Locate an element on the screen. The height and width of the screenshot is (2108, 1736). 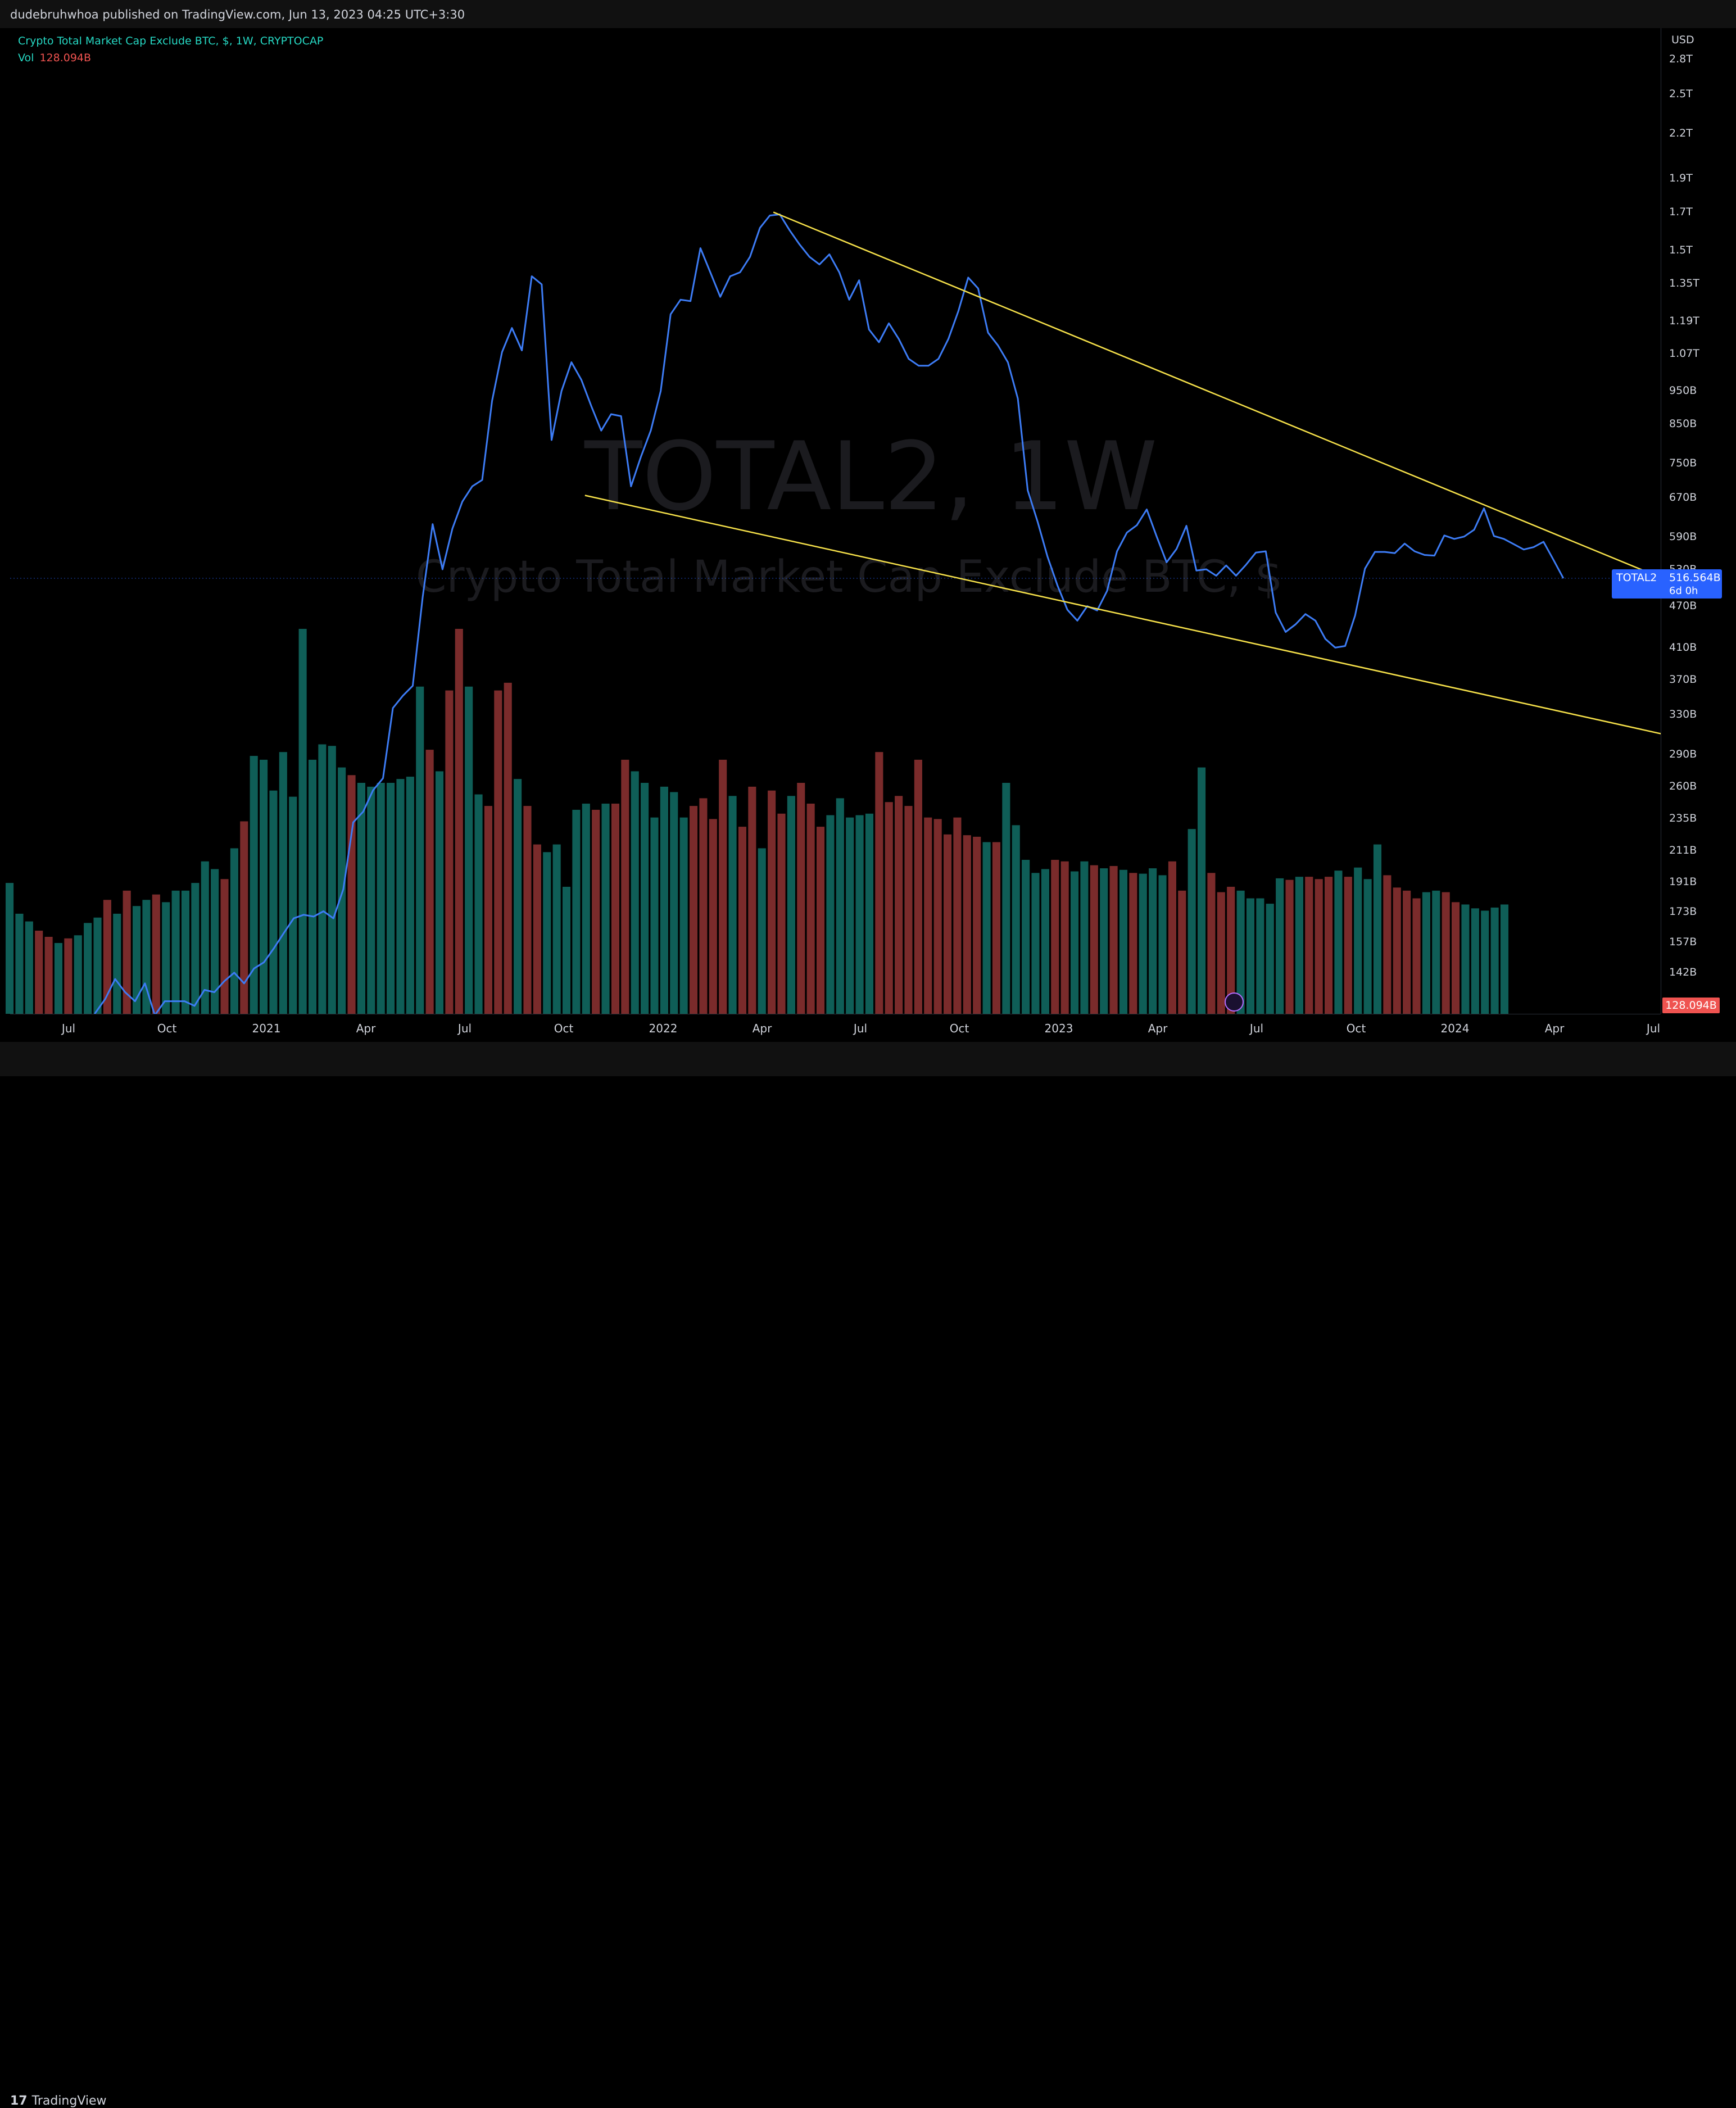
time-axis is located at coordinates (835, 1028).